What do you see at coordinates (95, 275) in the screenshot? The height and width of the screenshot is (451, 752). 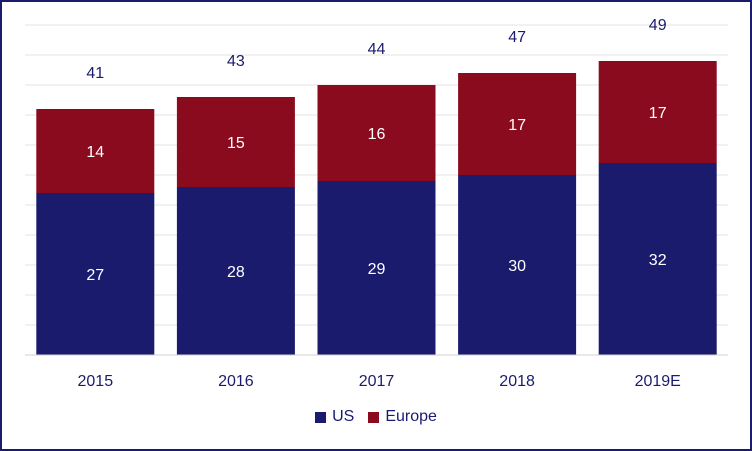 I see `data-label-us-2015: 27` at bounding box center [95, 275].